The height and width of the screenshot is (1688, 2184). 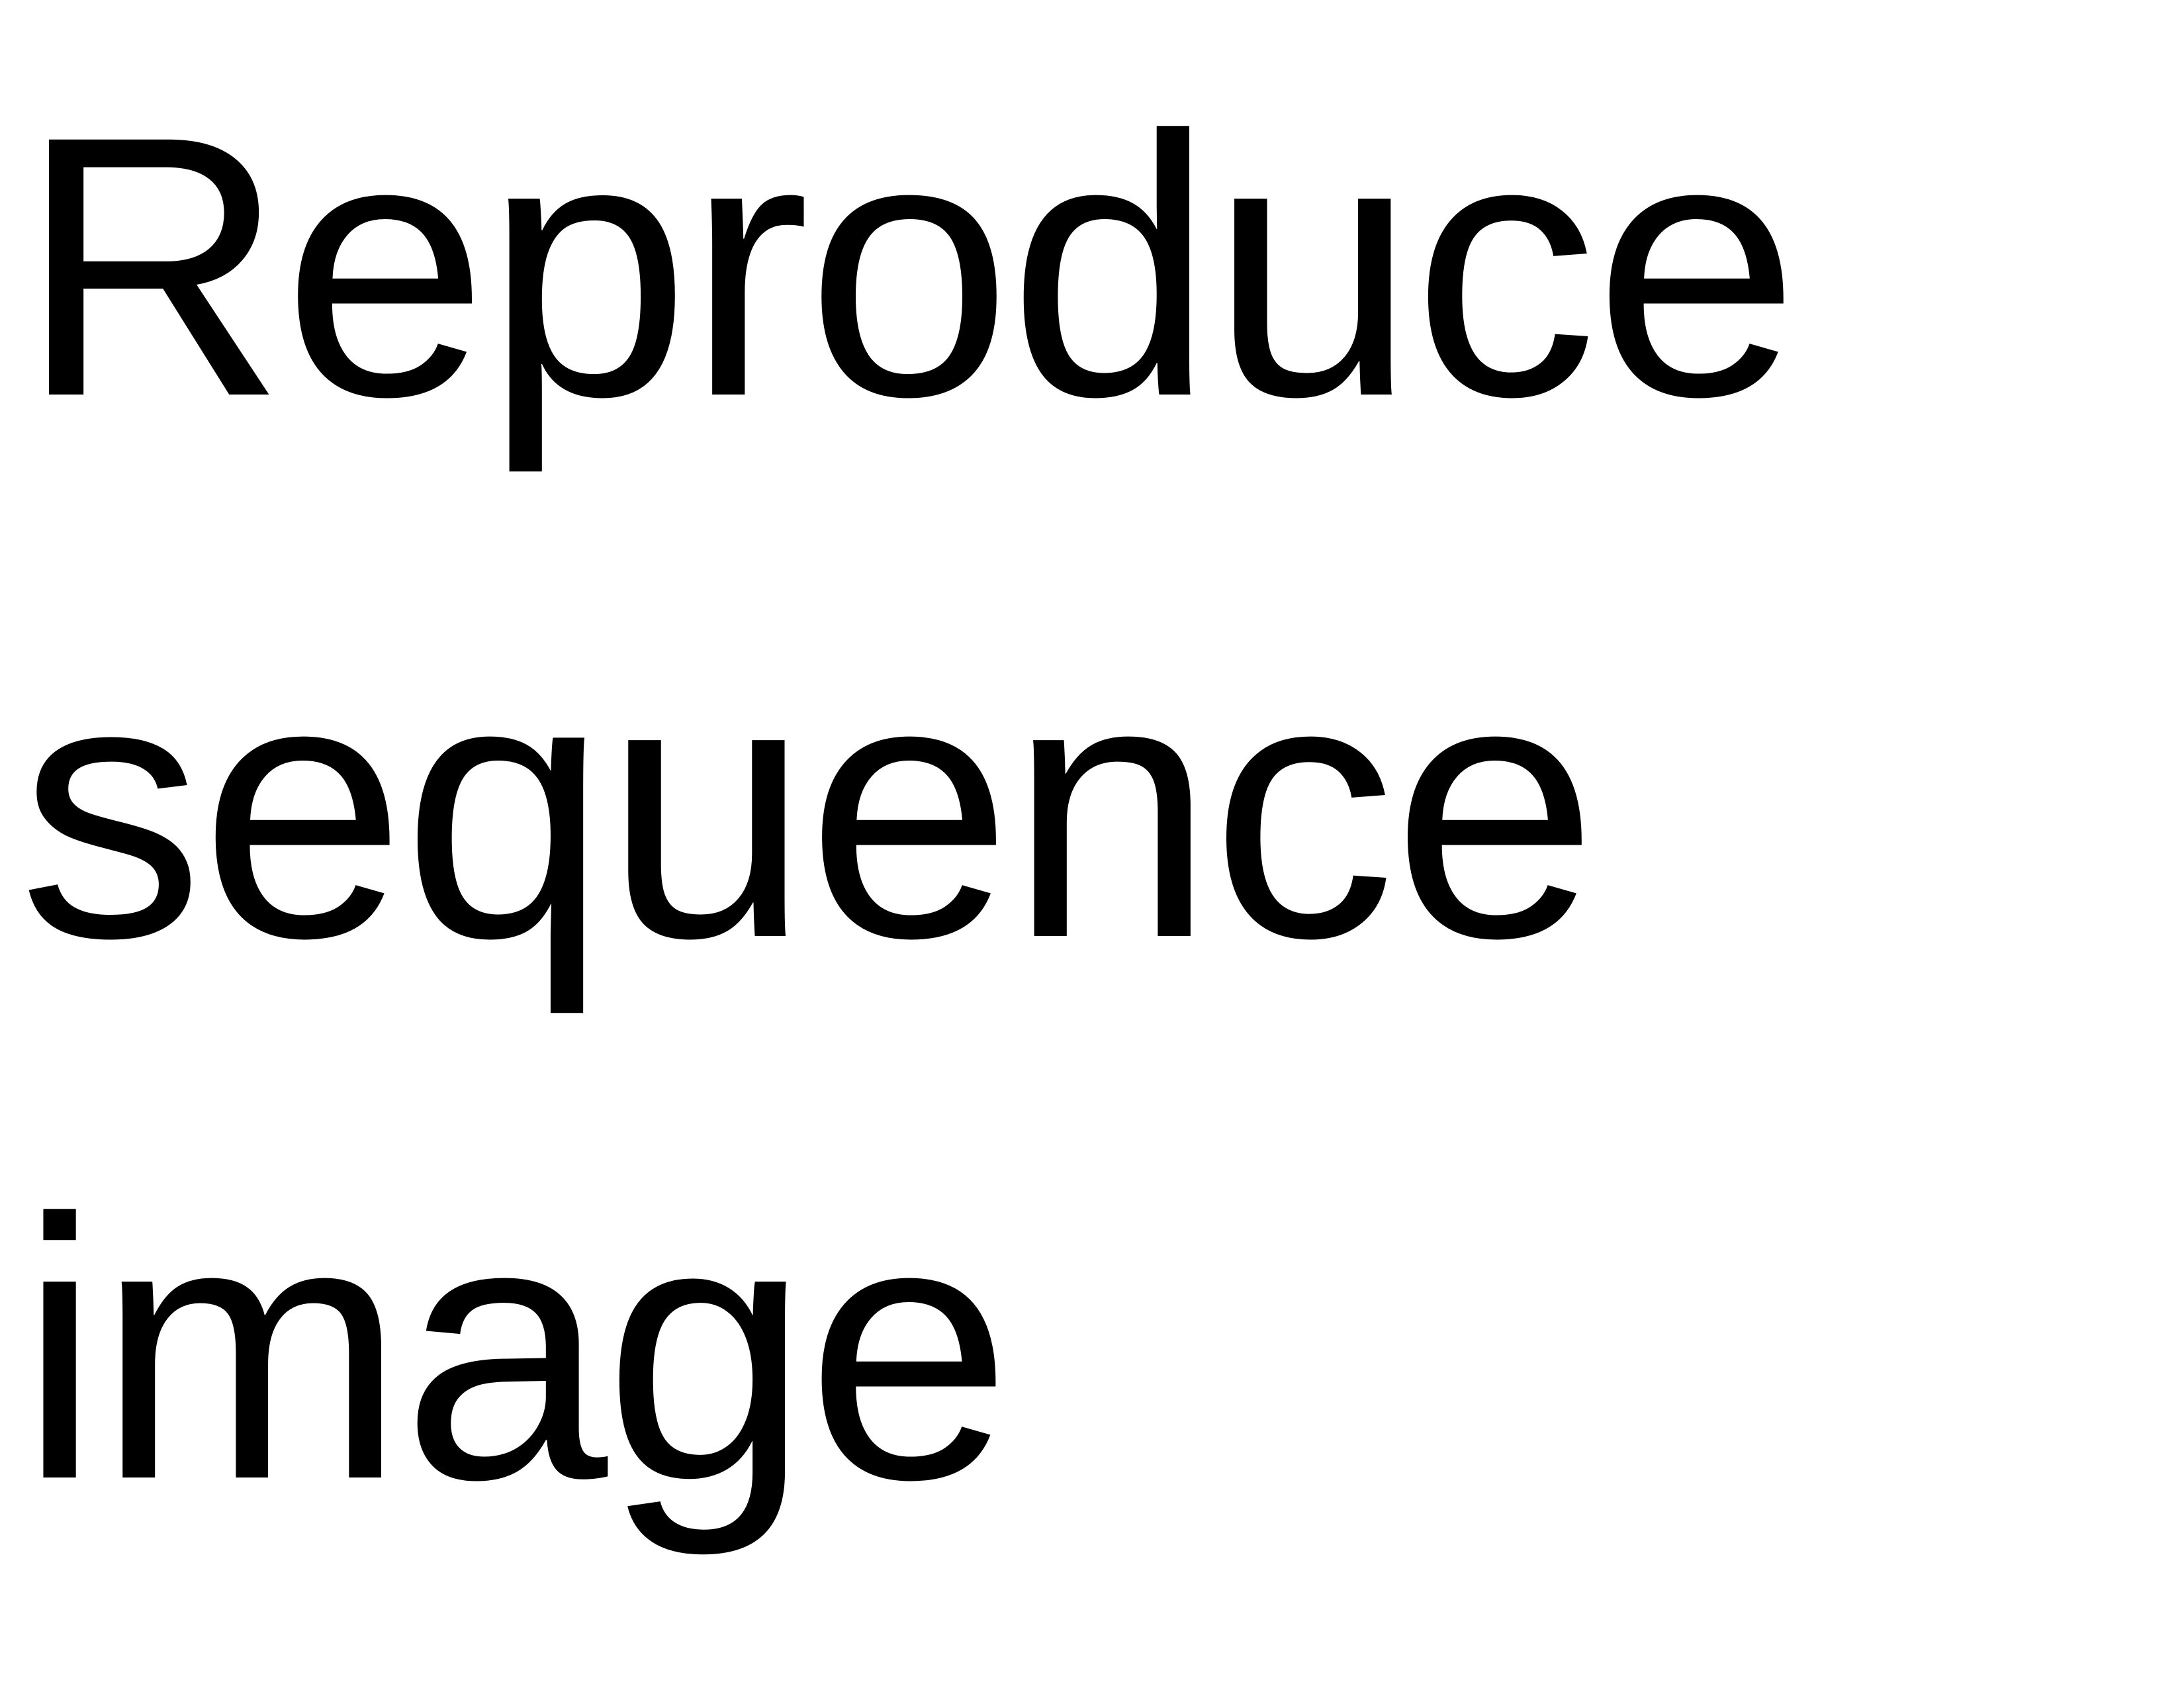 What do you see at coordinates (515, 1349) in the screenshot?
I see `text-line-image: image` at bounding box center [515, 1349].